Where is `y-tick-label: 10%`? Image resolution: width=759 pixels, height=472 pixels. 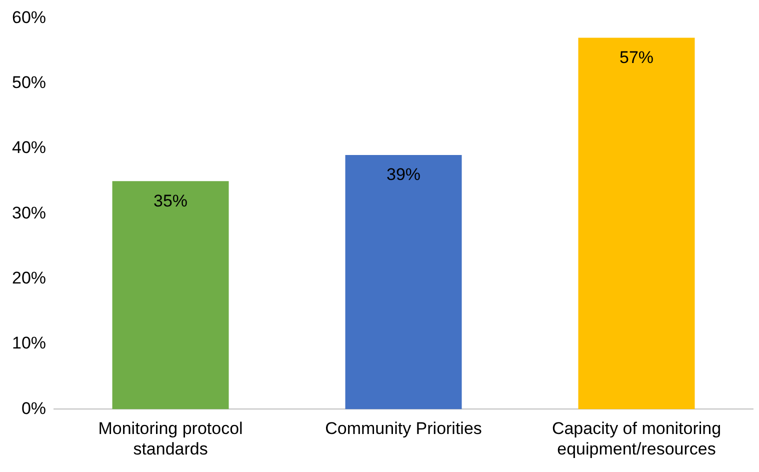
y-tick-label: 10% is located at coordinates (29, 343).